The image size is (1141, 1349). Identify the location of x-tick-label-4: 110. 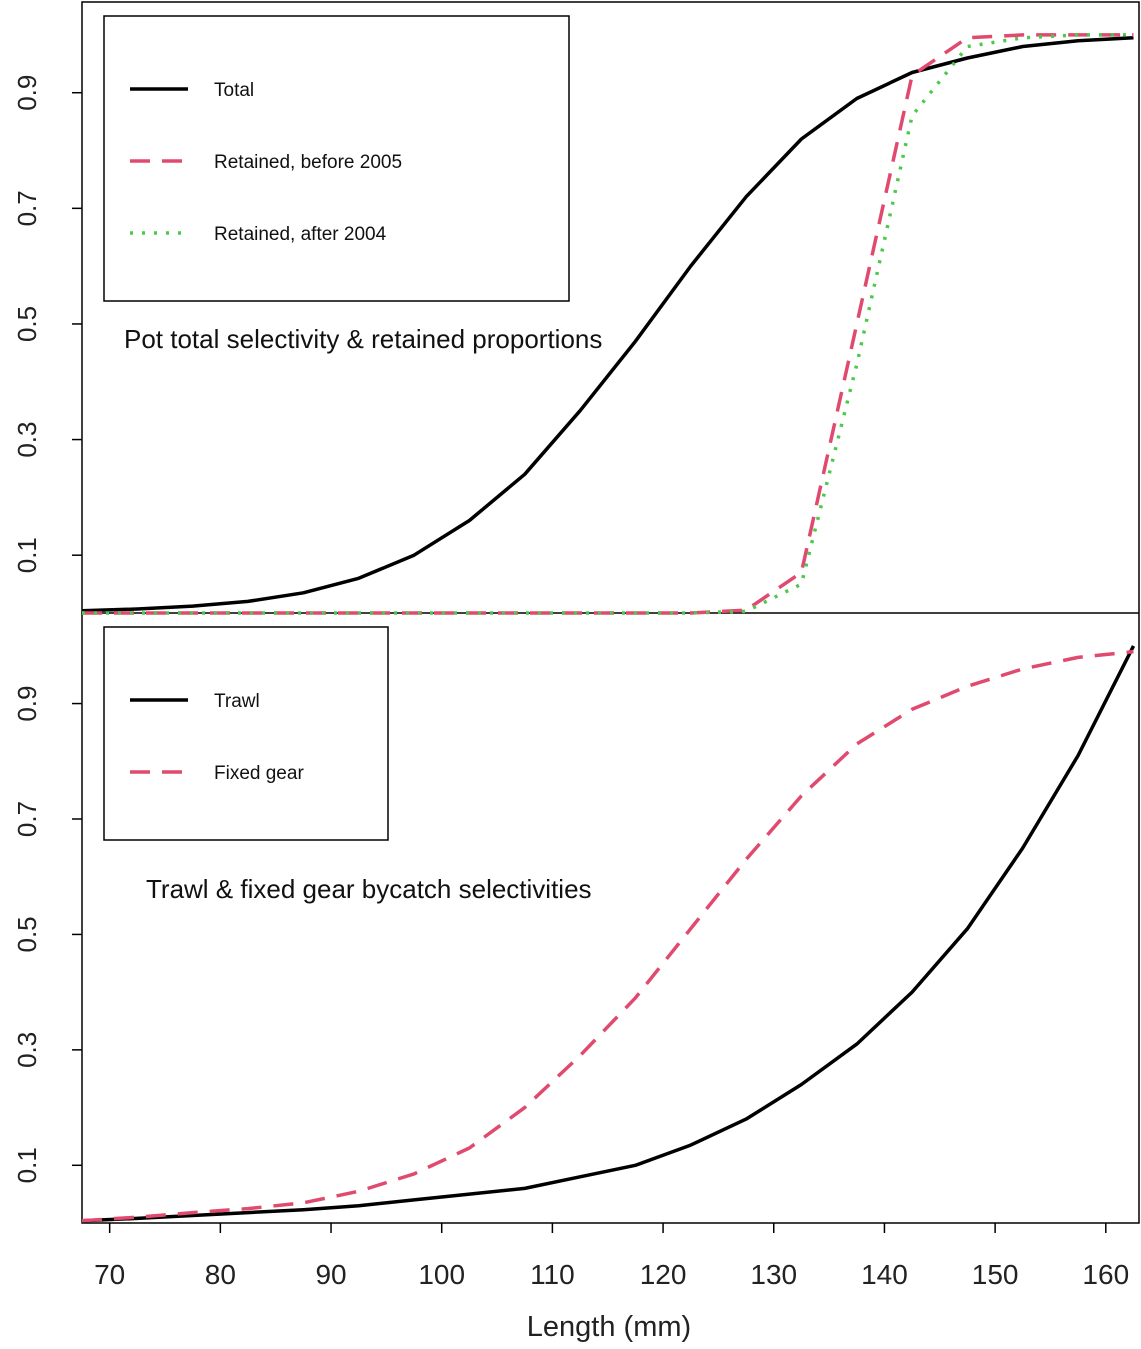
(552, 1274).